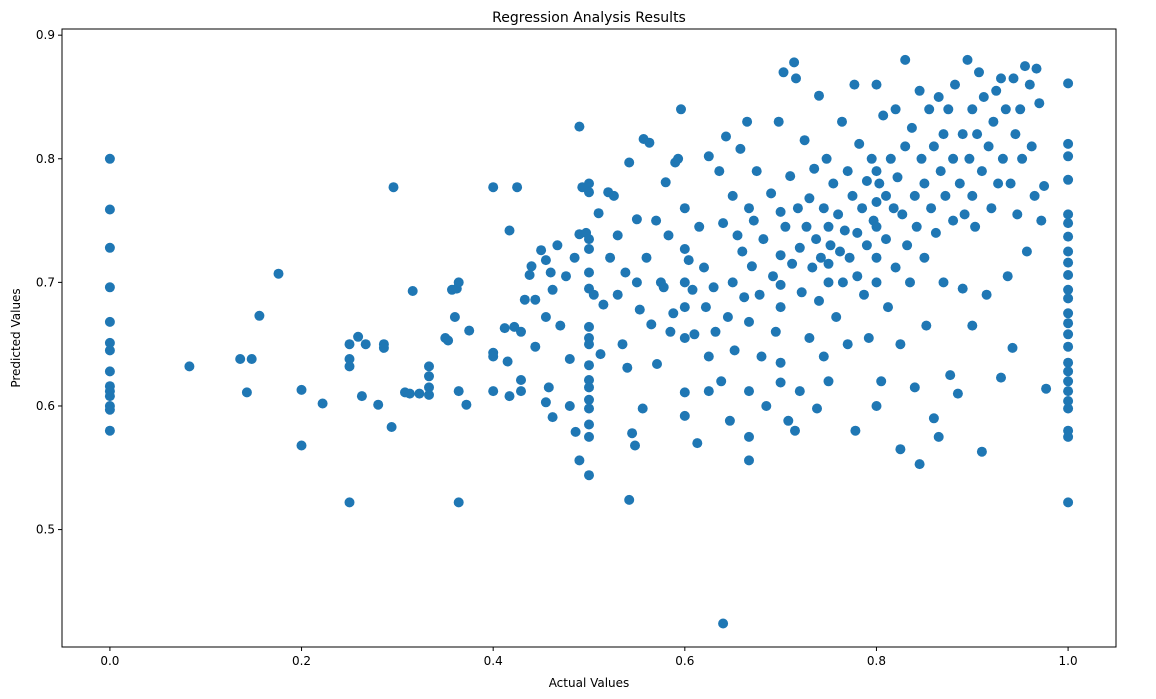 The image size is (1156, 699). Describe the element at coordinates (109, 661) in the screenshot. I see `x-tick-label: 0.0` at that location.